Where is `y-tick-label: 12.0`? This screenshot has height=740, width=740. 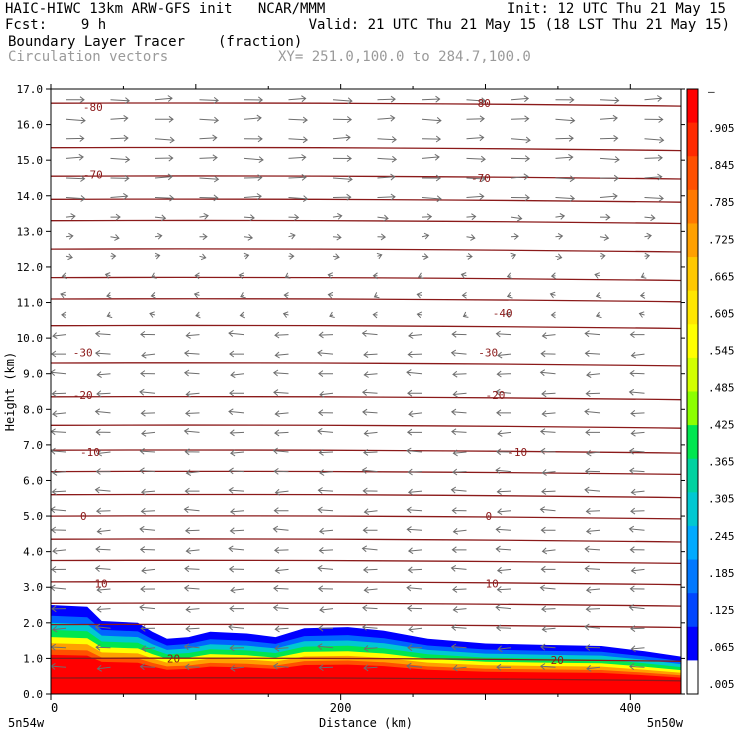 y-tick-label: 12.0 is located at coordinates (30, 267).